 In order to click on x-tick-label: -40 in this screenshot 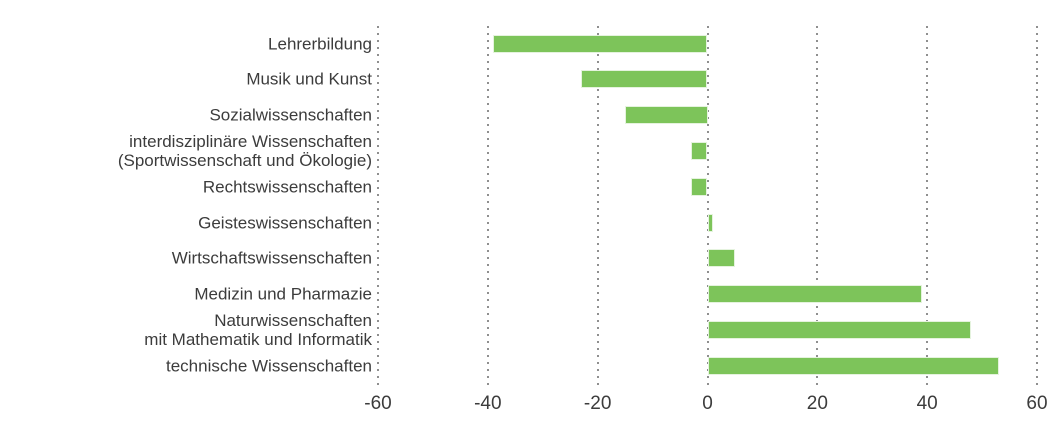, I will do `click(488, 403)`.